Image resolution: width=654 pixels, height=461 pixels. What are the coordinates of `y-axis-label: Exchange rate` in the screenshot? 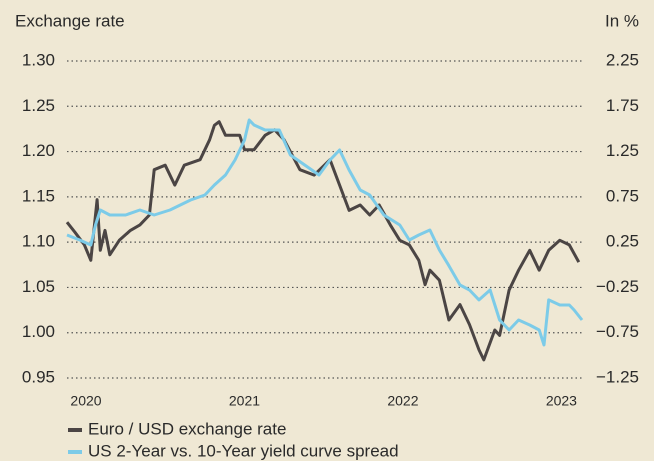 It's located at (70, 20).